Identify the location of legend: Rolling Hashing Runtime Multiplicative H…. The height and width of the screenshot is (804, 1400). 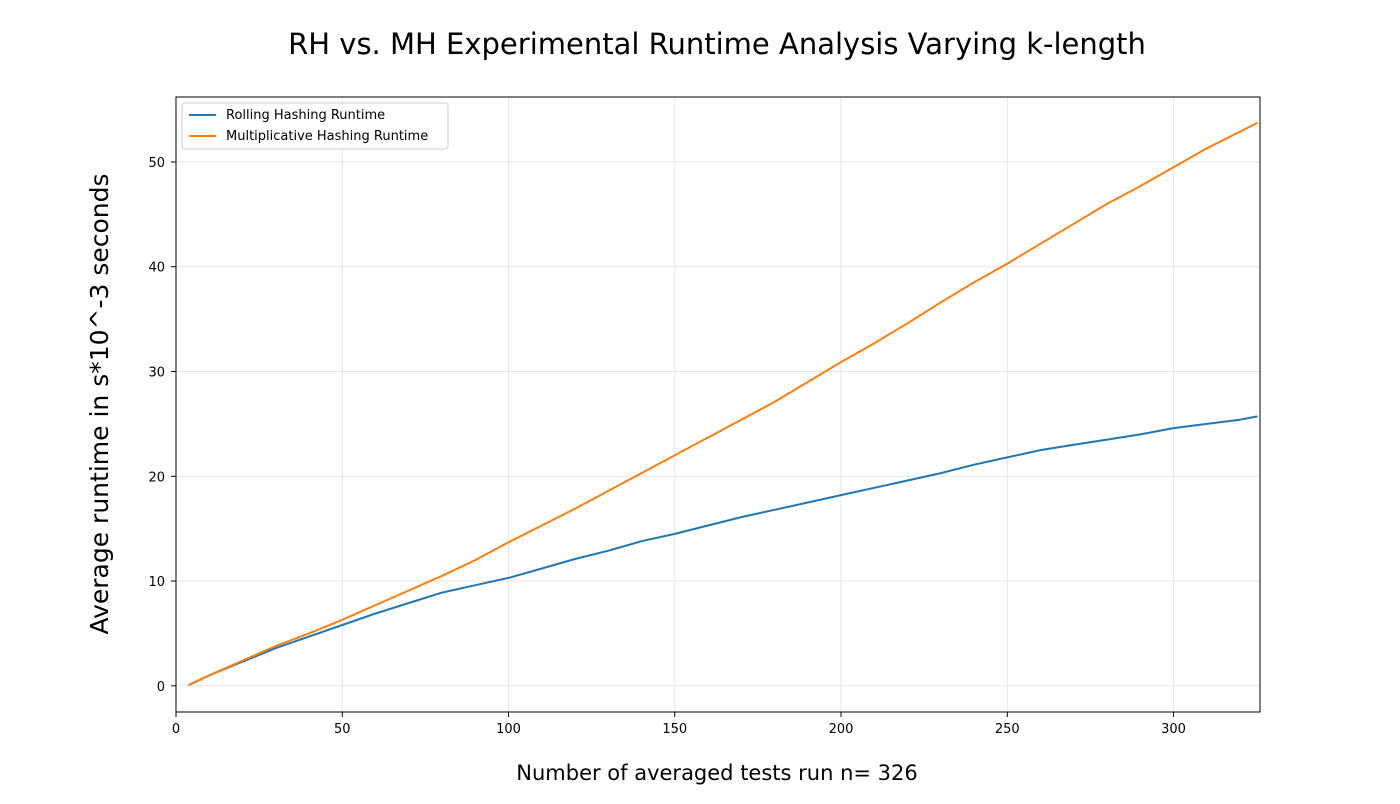
(315, 126).